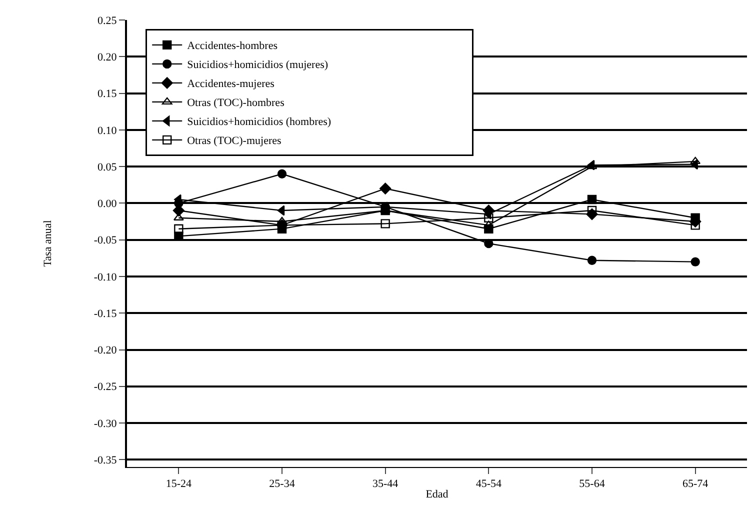  What do you see at coordinates (106, 277) in the screenshot?
I see `y-tick-label: -0.10` at bounding box center [106, 277].